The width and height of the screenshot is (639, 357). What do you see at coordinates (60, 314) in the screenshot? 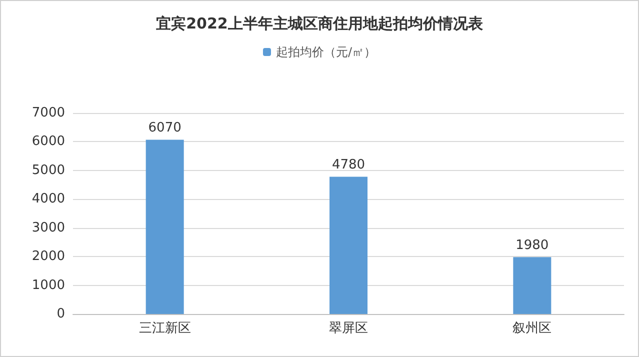
I see `y-tick-label: 0` at bounding box center [60, 314].